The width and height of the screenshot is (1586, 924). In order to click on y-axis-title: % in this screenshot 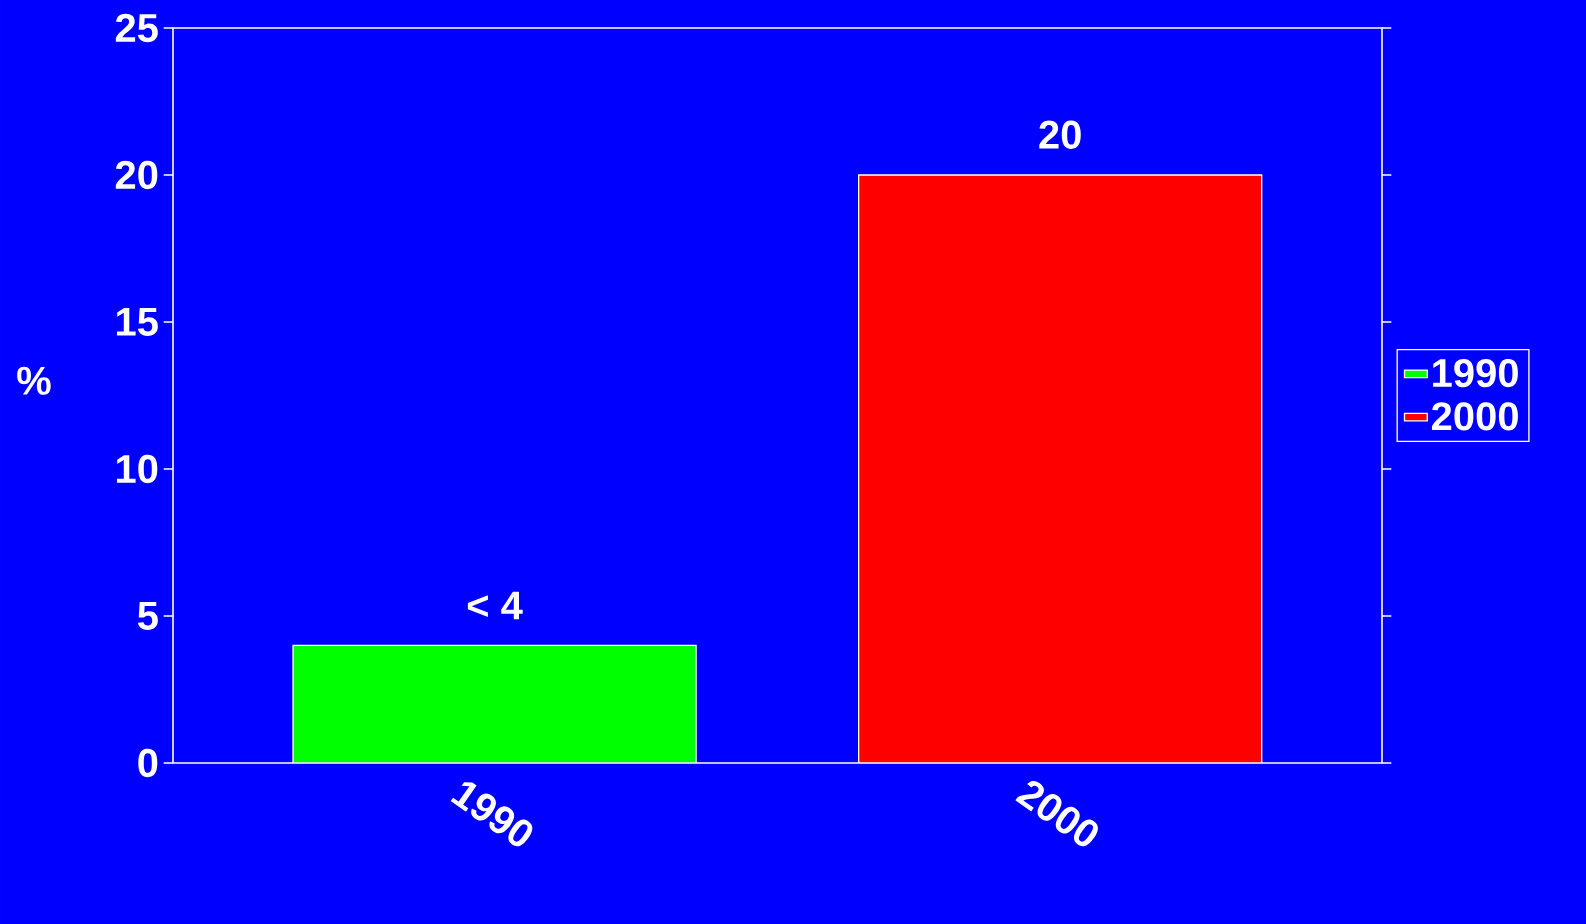, I will do `click(34, 380)`.